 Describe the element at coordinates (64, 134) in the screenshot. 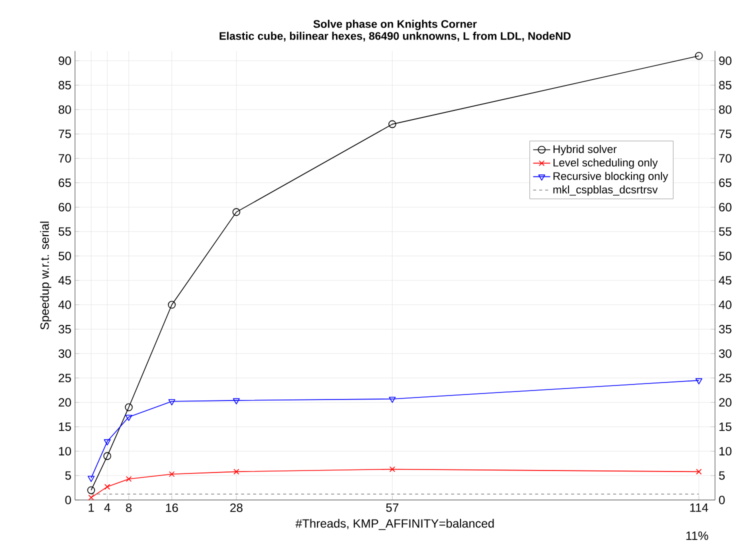

I see `y-tick-label: 75` at that location.